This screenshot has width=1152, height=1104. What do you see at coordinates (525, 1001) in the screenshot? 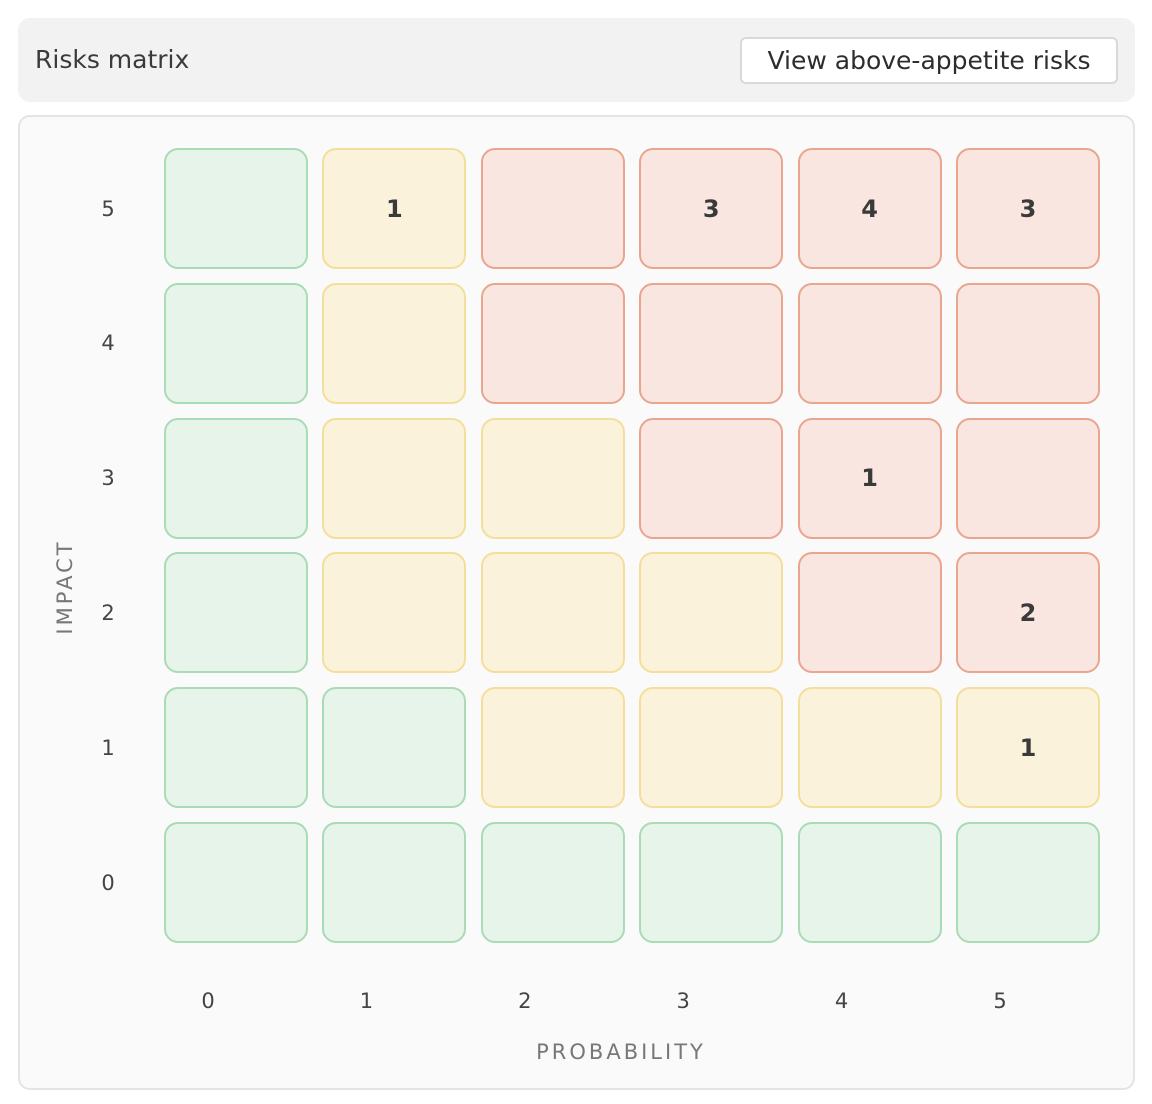
I see `x-axis-tick: 2` at bounding box center [525, 1001].